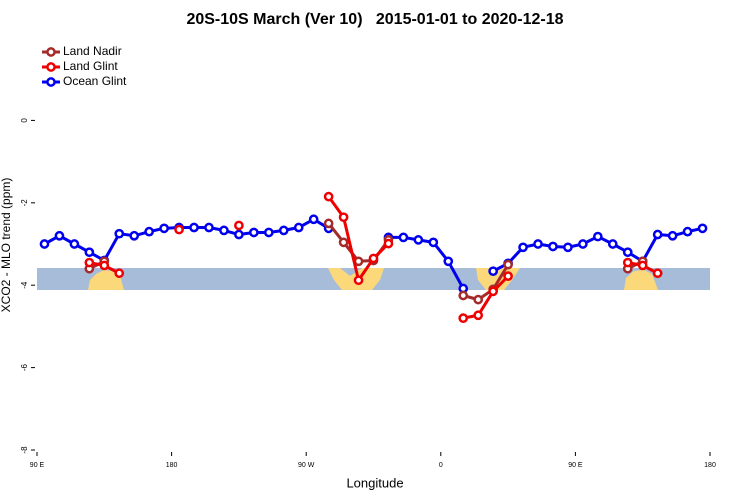 The image size is (750, 500). Describe the element at coordinates (374, 482) in the screenshot. I see `x-axis-label: Longitude` at that location.